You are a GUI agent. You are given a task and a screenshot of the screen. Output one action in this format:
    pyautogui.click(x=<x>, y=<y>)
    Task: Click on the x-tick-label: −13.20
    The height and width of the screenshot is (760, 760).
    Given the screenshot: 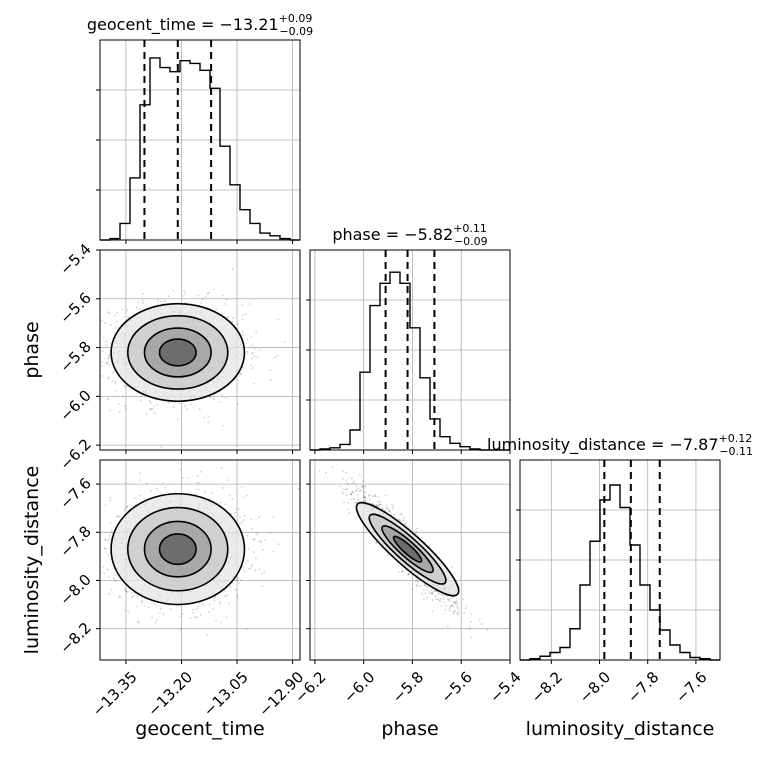 What is the action you would take?
    pyautogui.click(x=170, y=694)
    